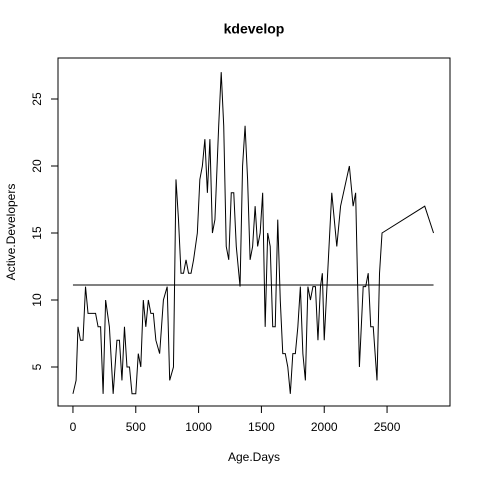 Image resolution: width=480 pixels, height=480 pixels. What do you see at coordinates (136, 427) in the screenshot?
I see `x-tick-label: 500` at bounding box center [136, 427].